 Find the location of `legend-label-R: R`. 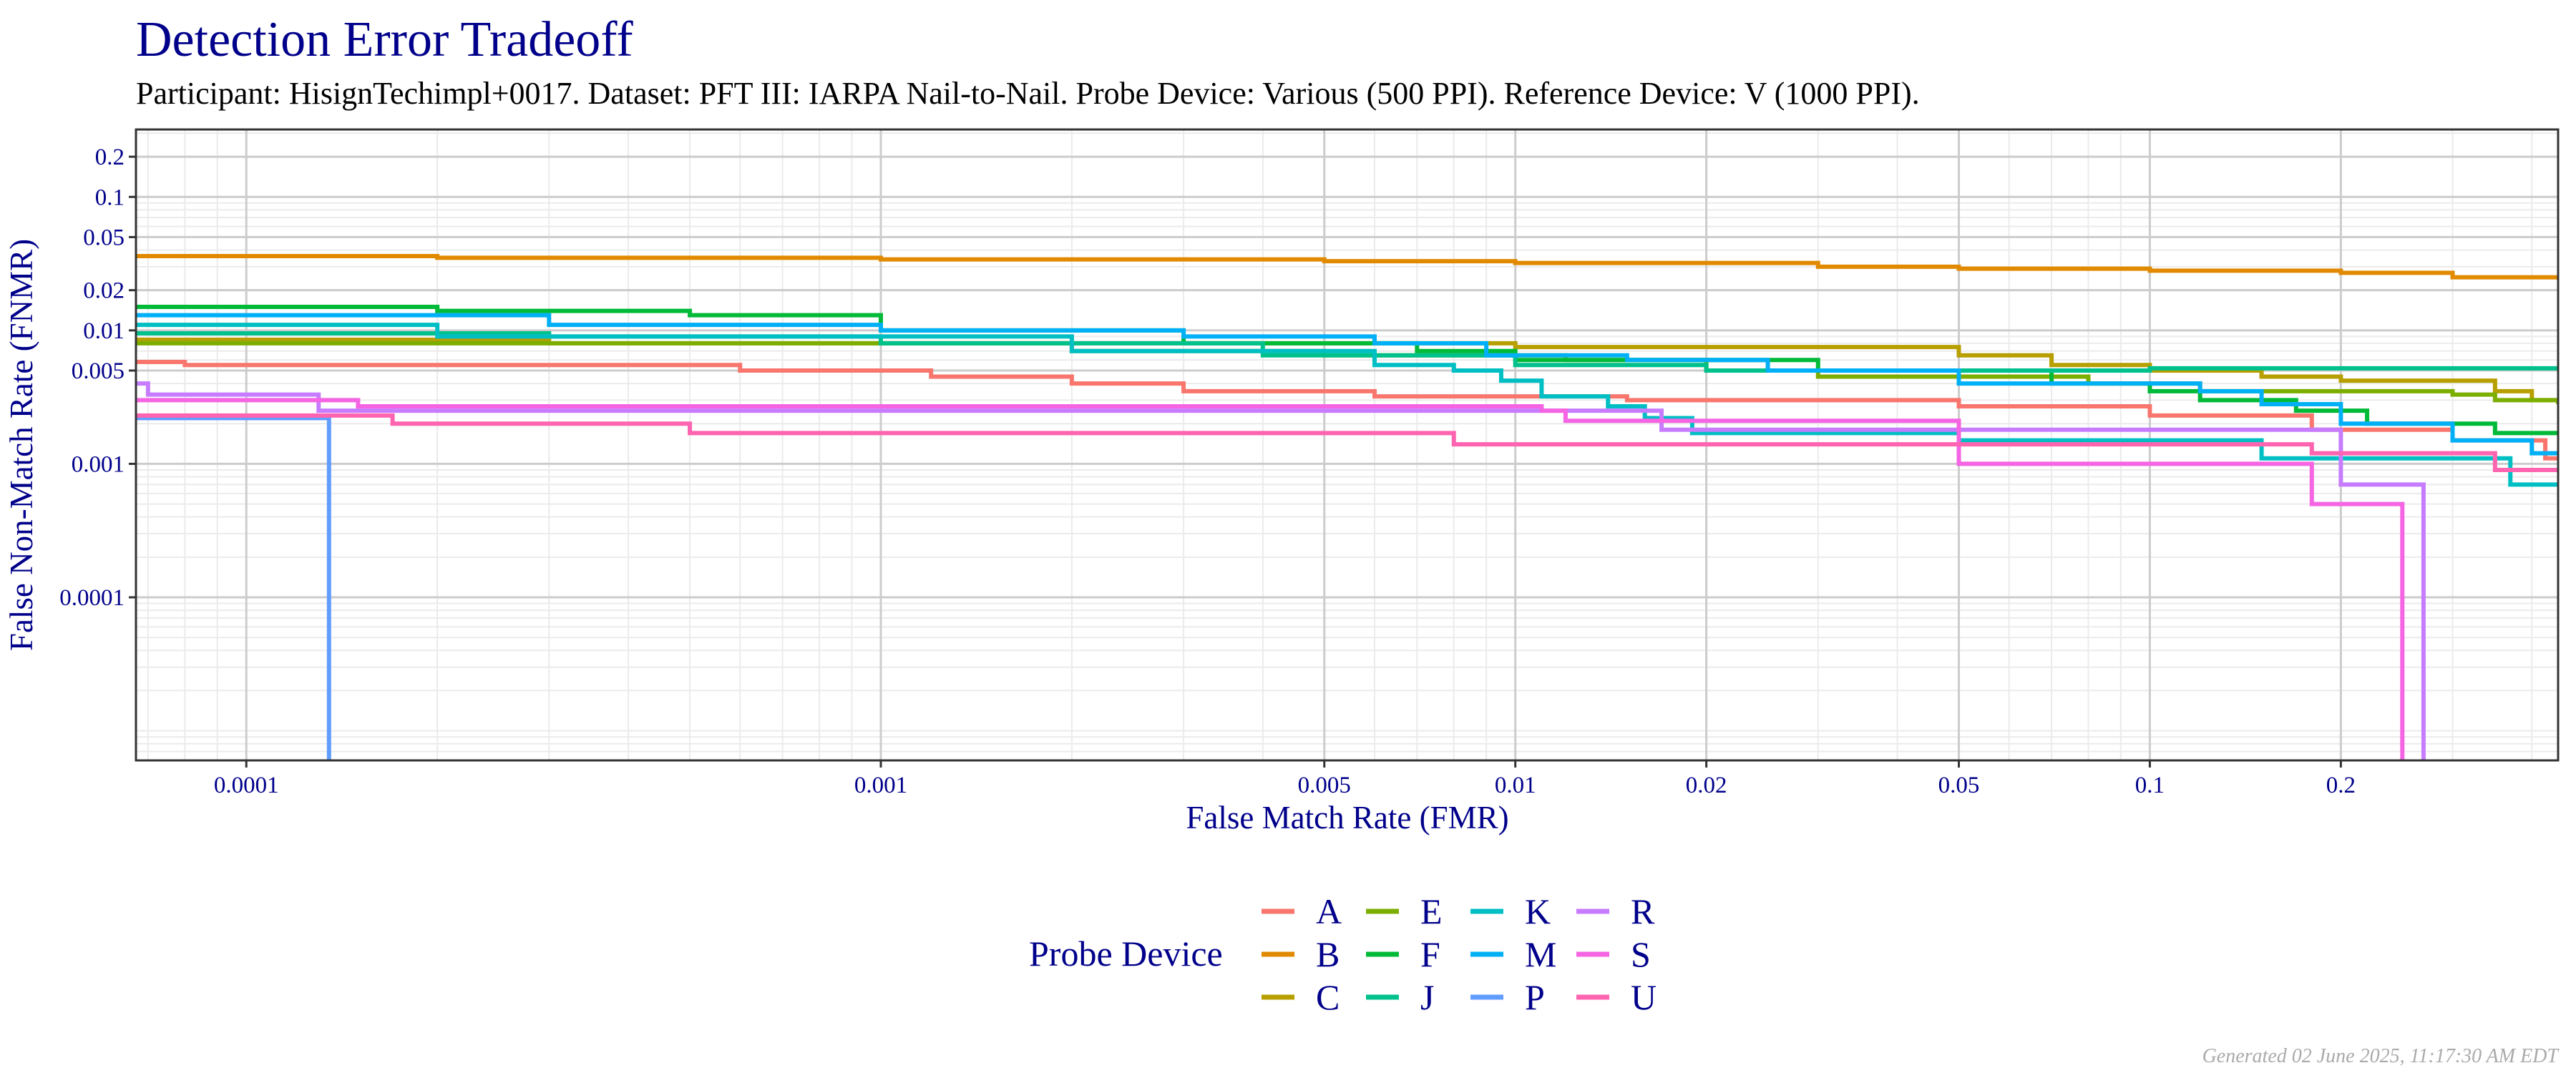

legend-label-R: R is located at coordinates (1643, 911).